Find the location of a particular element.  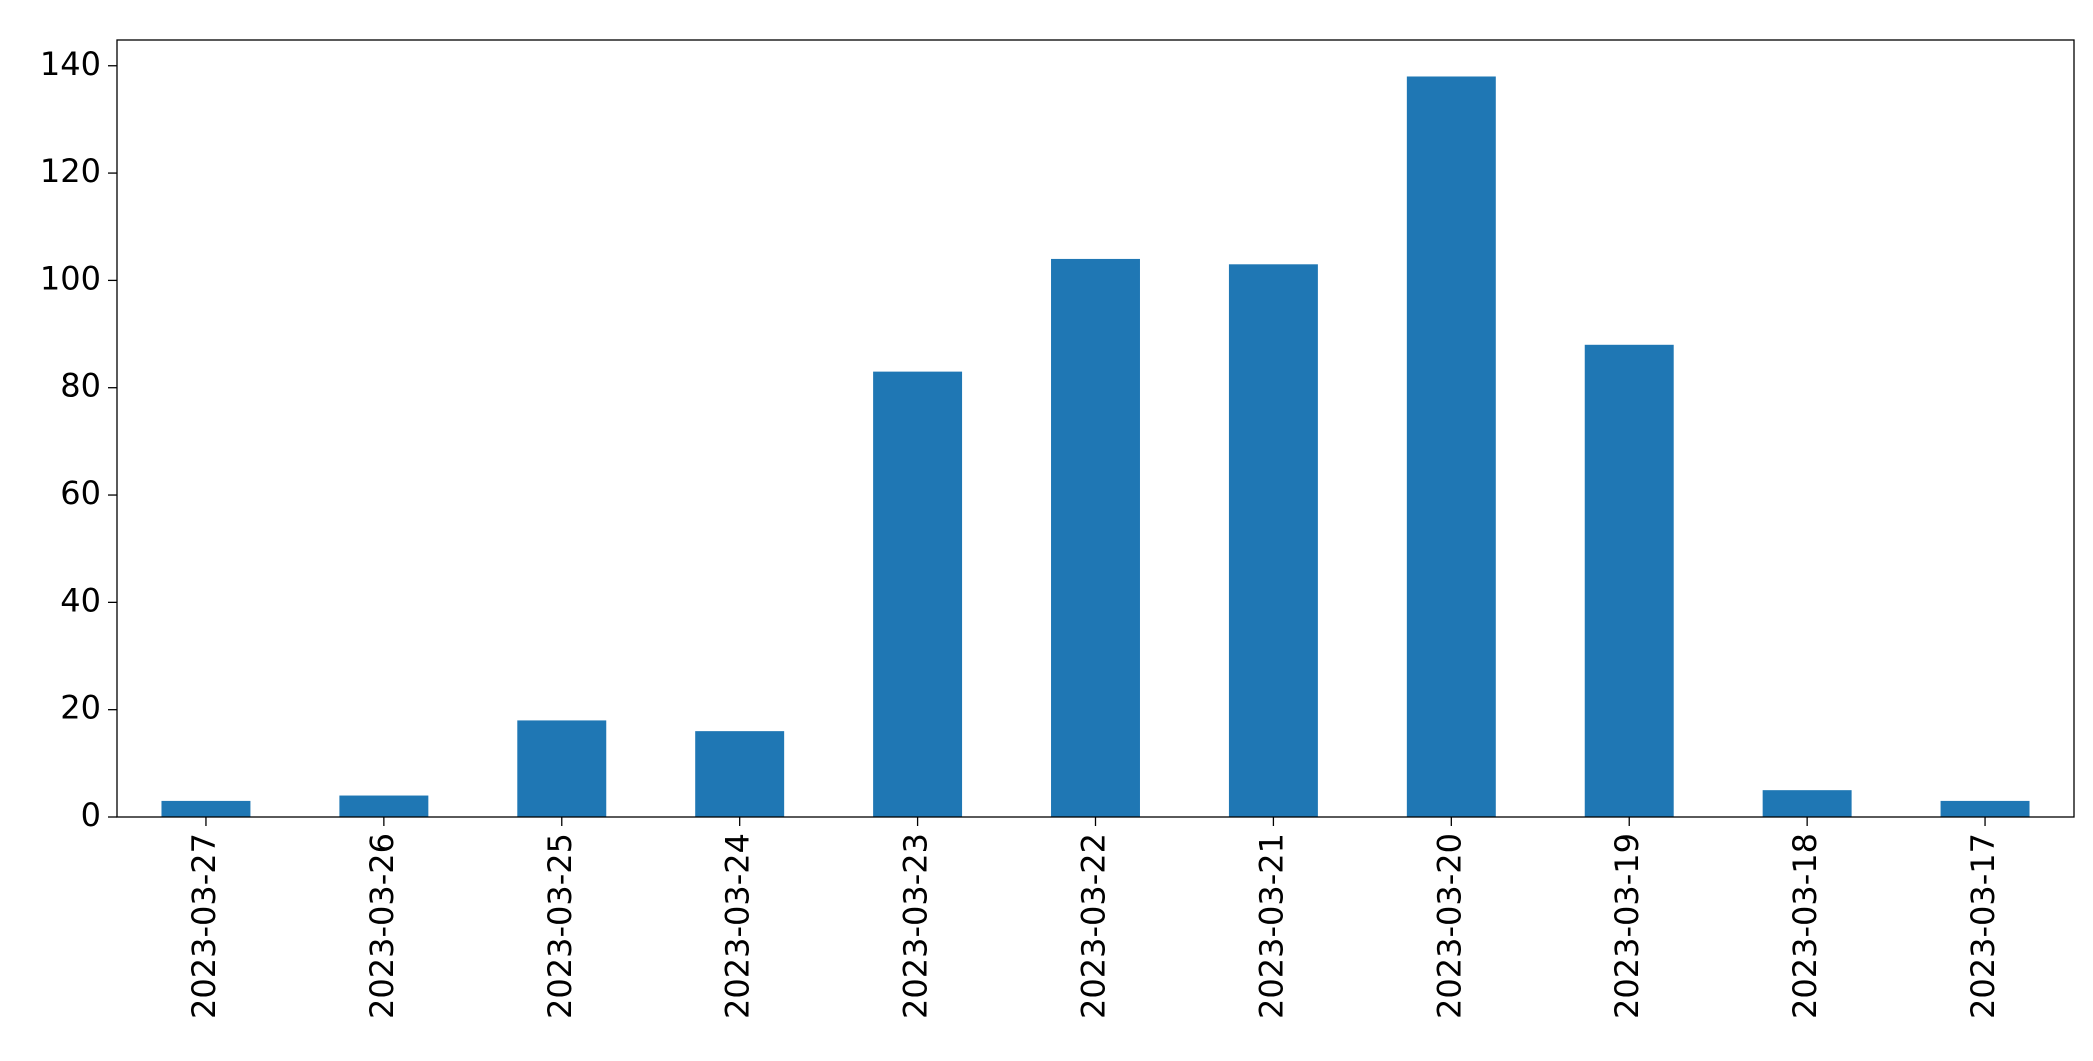

x-tick-label: 2023-03-20 is located at coordinates (1449, 926).